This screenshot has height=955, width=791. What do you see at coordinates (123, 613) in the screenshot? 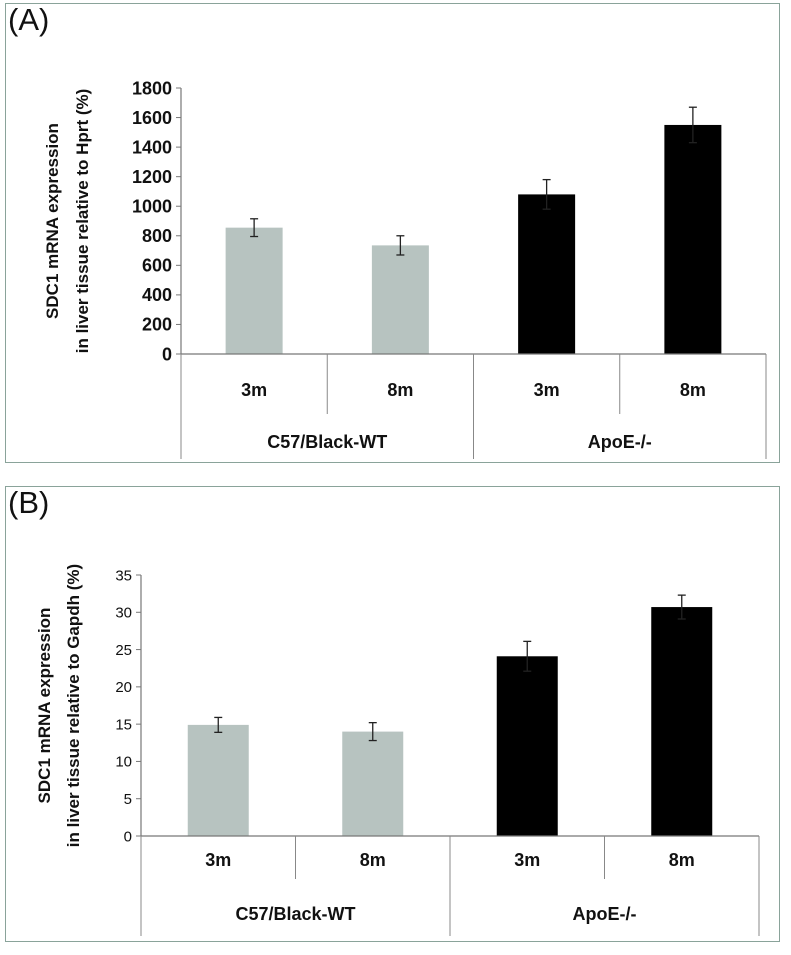
I see `y-tick-label: 30` at bounding box center [123, 613].